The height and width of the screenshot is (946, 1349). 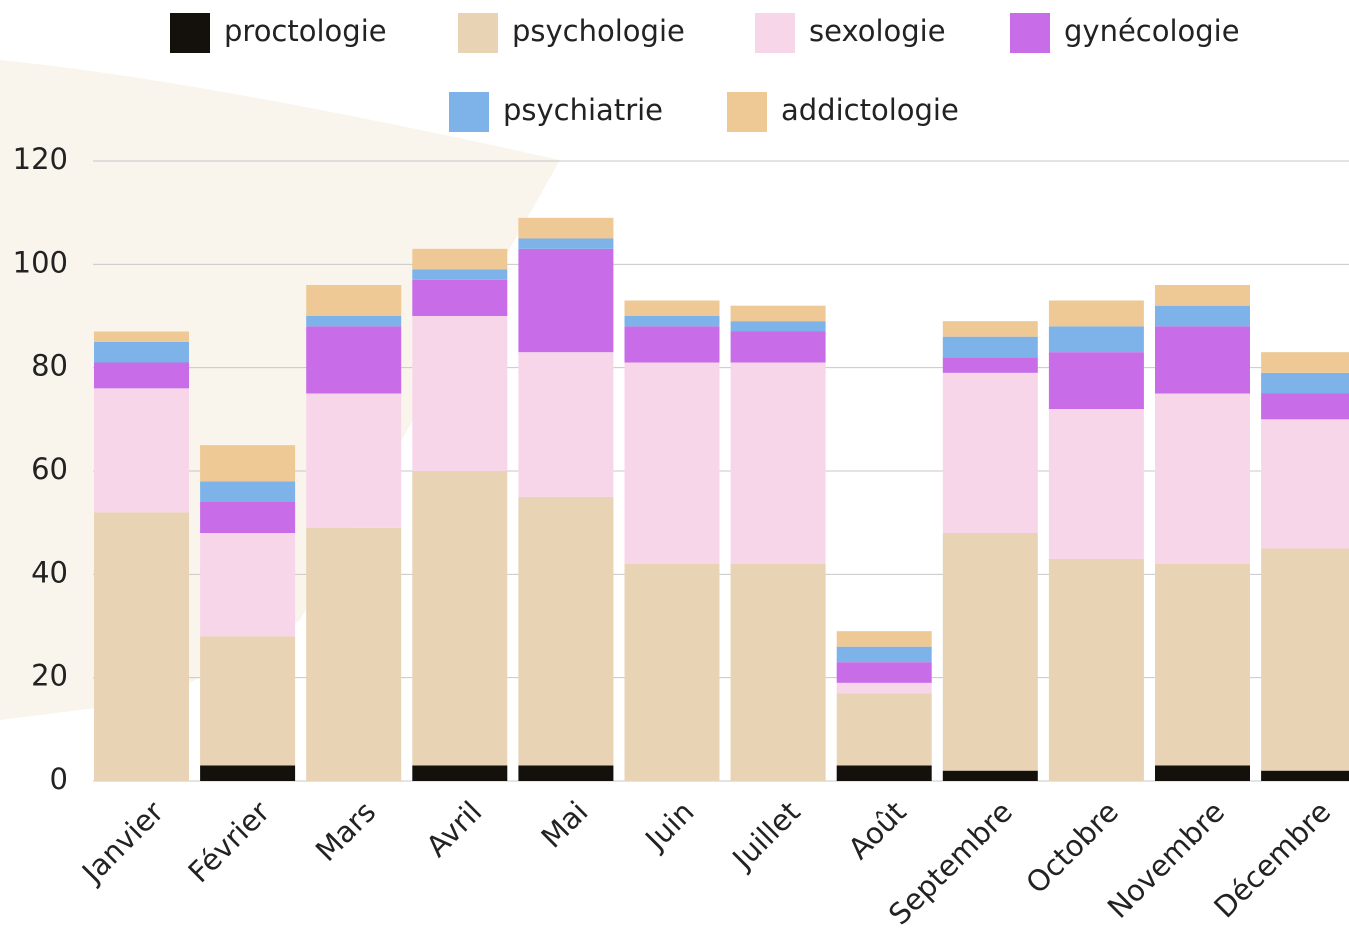 I want to click on x-tick-label: Mars, so click(x=345, y=831).